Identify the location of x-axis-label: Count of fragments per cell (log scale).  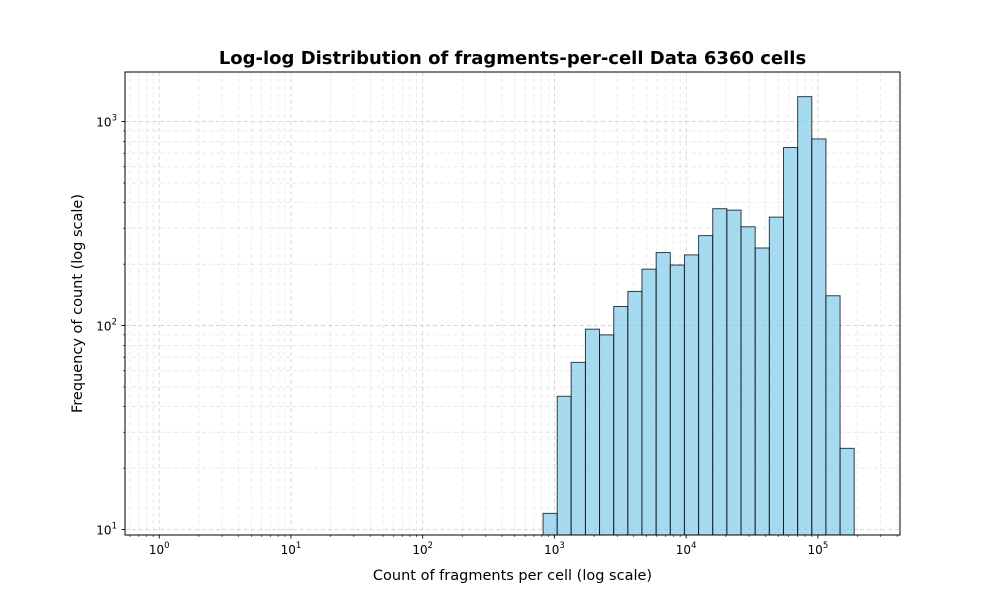
(512, 576).